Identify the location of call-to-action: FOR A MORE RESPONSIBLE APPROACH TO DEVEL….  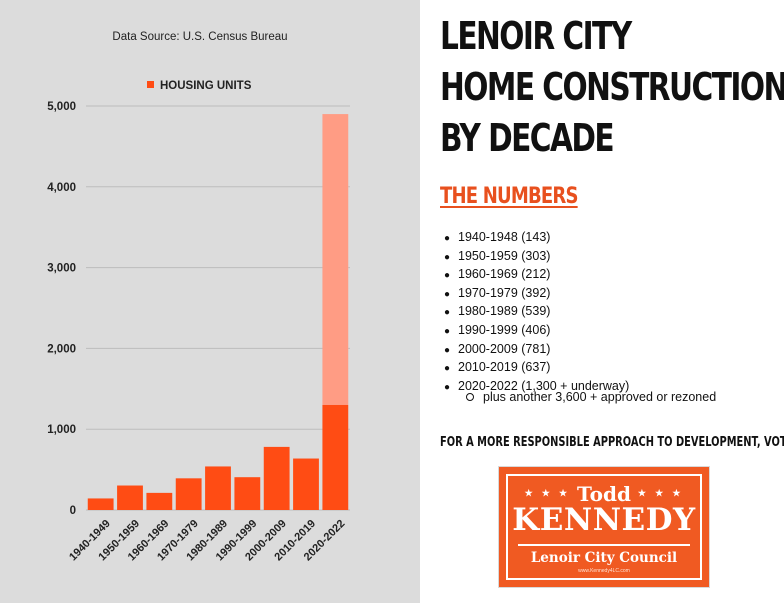
(612, 442).